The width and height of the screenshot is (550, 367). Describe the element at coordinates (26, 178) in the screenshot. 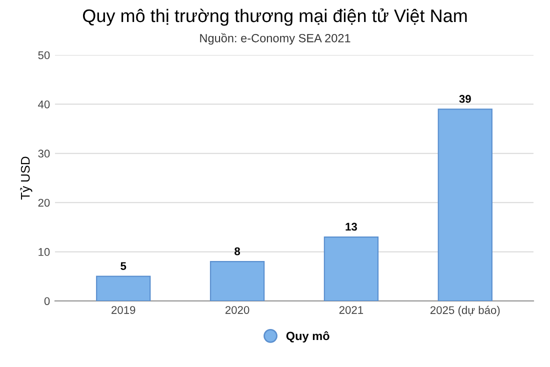

I see `y-axis-title: Tỷ USD` at that location.